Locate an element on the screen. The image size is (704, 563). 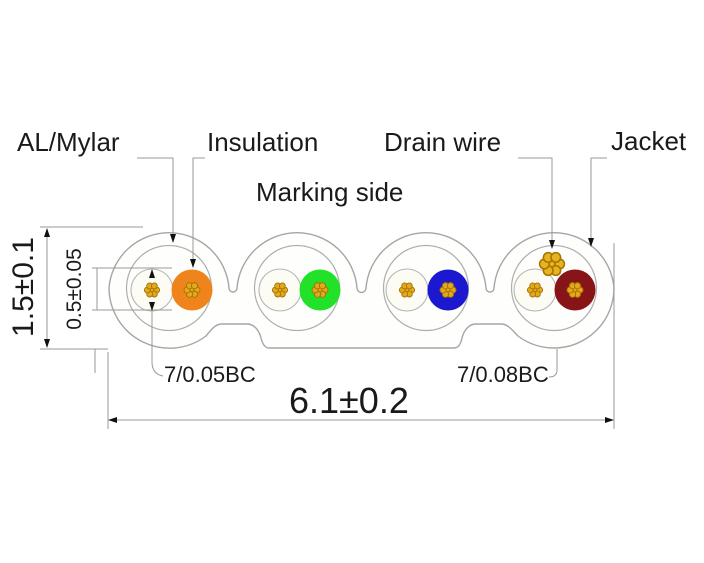
drain-wire-icon is located at coordinates (552, 264).